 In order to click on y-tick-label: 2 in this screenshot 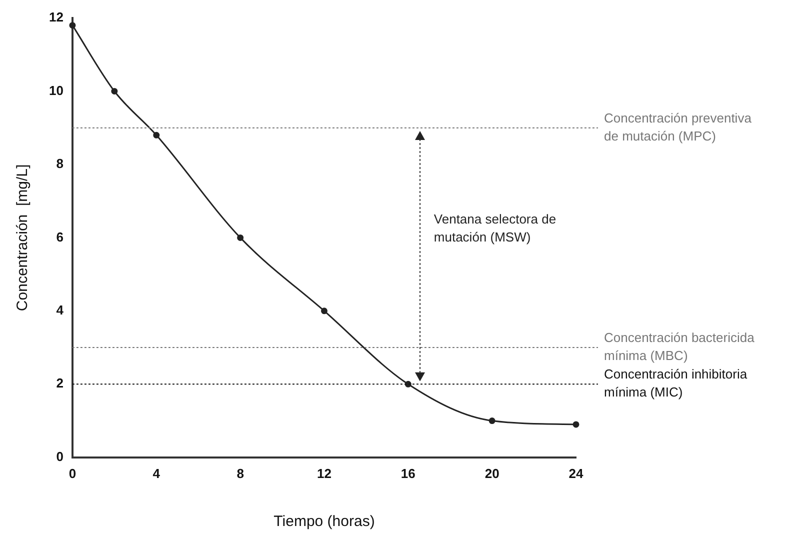, I will do `click(60, 383)`.